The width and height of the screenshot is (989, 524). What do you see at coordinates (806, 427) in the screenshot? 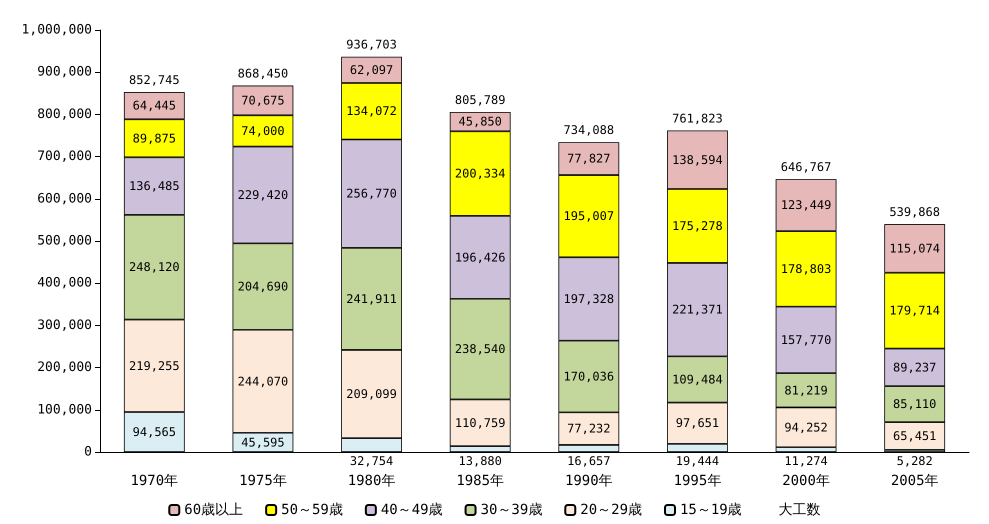
I see `data-label: 94,252` at bounding box center [806, 427].